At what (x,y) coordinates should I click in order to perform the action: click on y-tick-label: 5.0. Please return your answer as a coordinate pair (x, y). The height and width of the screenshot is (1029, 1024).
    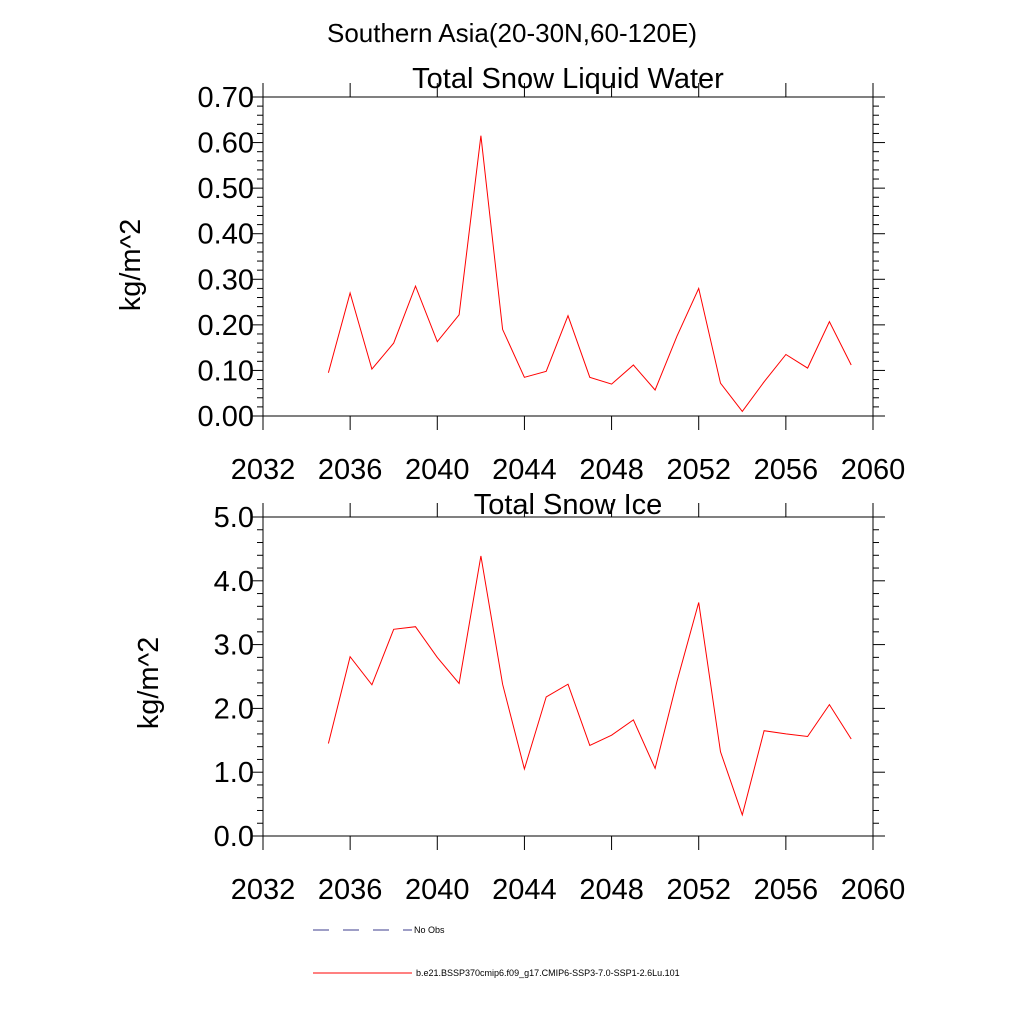
    Looking at the image, I should click on (234, 518).